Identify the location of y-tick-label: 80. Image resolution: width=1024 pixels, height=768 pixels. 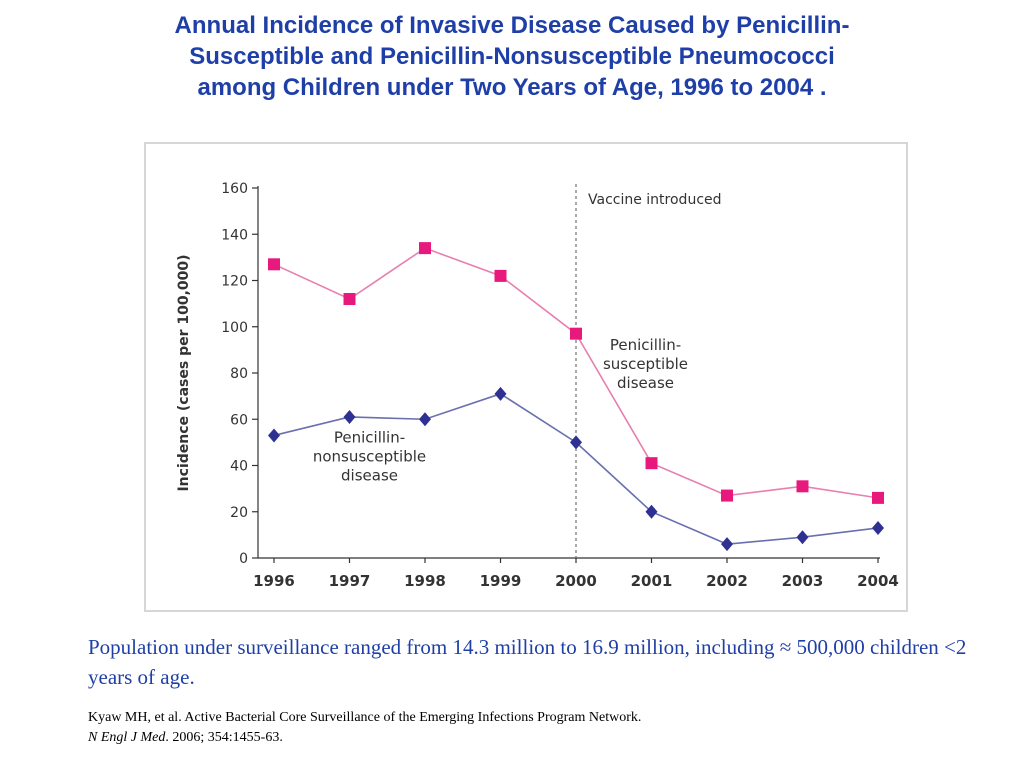
(239, 374).